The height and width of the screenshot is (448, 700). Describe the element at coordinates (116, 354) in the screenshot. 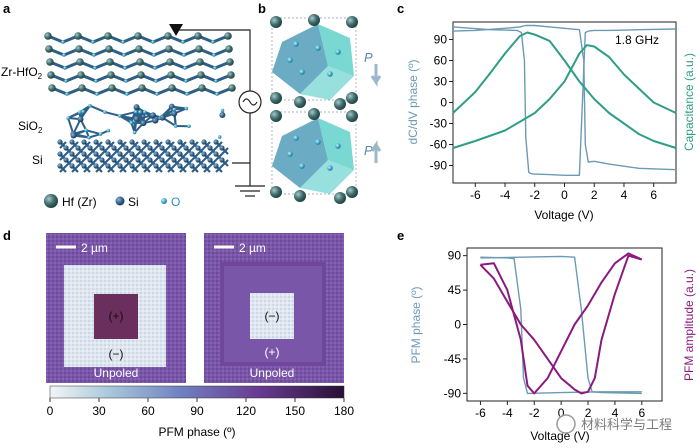

I see `left-ring-label: (−)` at that location.